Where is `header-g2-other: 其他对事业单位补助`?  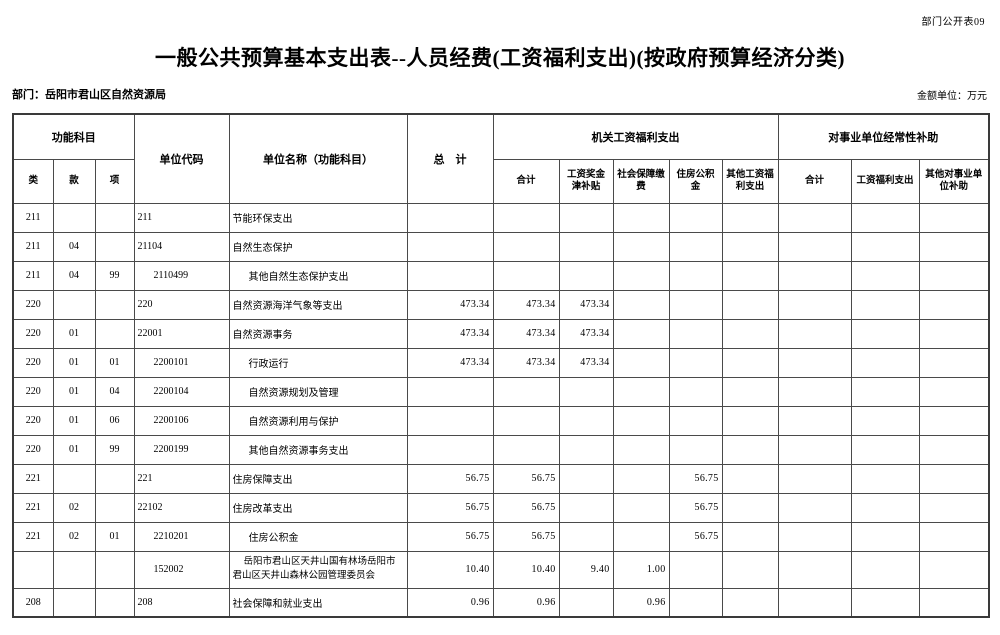 header-g2-other: 其他对事业单位补助 is located at coordinates (954, 181).